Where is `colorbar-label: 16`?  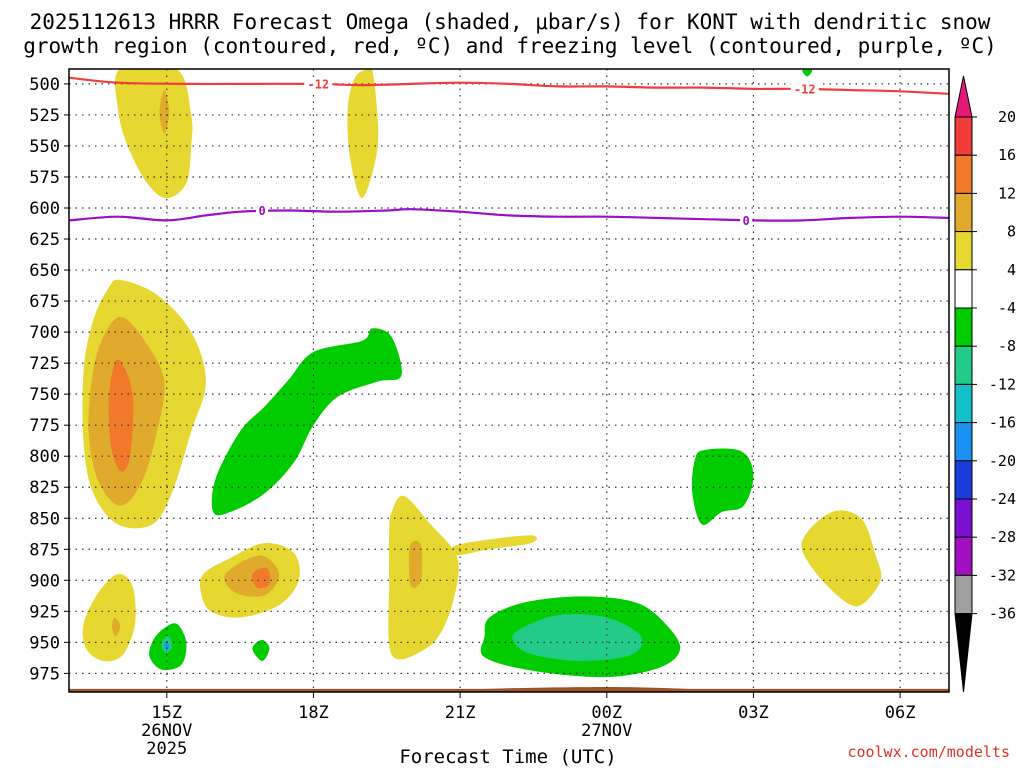 colorbar-label: 16 is located at coordinates (1007, 155).